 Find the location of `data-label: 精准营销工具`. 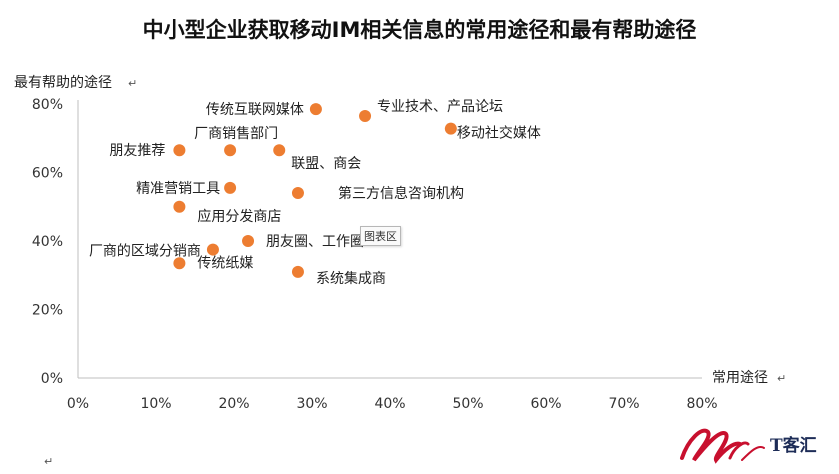

data-label: 精准营销工具 is located at coordinates (178, 189).